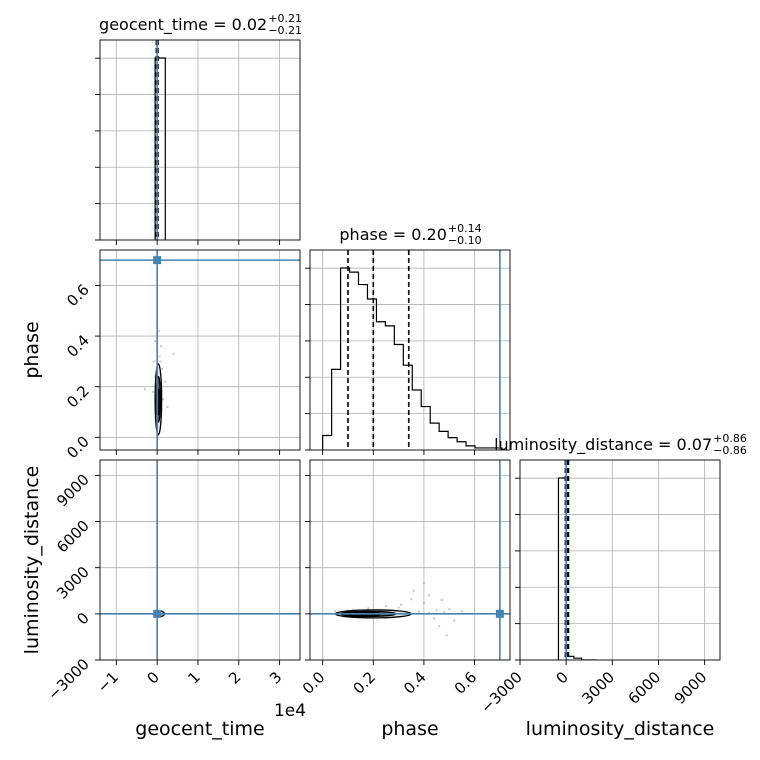 Image resolution: width=760 pixels, height=760 pixels. Describe the element at coordinates (183, 25) in the screenshot. I see `title-main: geocent_time = 0.02` at that location.